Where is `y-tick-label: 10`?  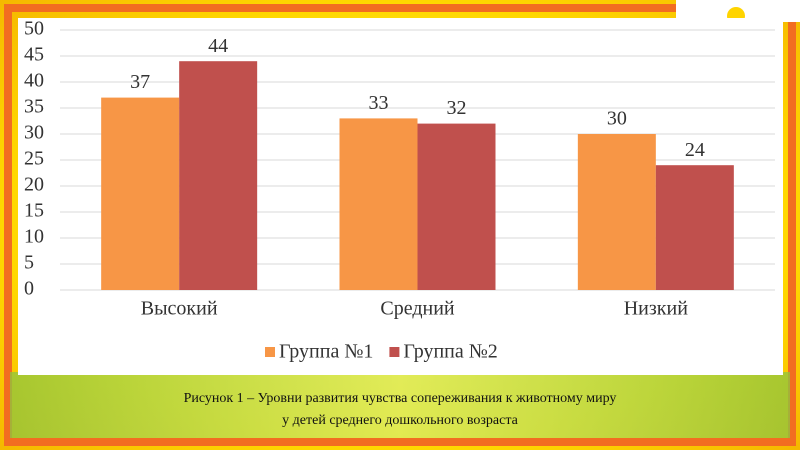 y-tick-label: 10 is located at coordinates (34, 237).